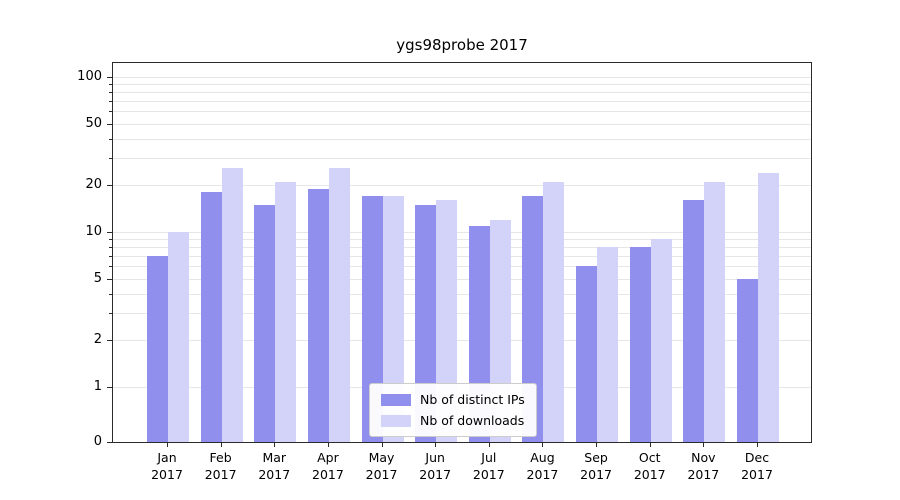 The height and width of the screenshot is (500, 900). I want to click on x-tick-may, so click(382, 445).